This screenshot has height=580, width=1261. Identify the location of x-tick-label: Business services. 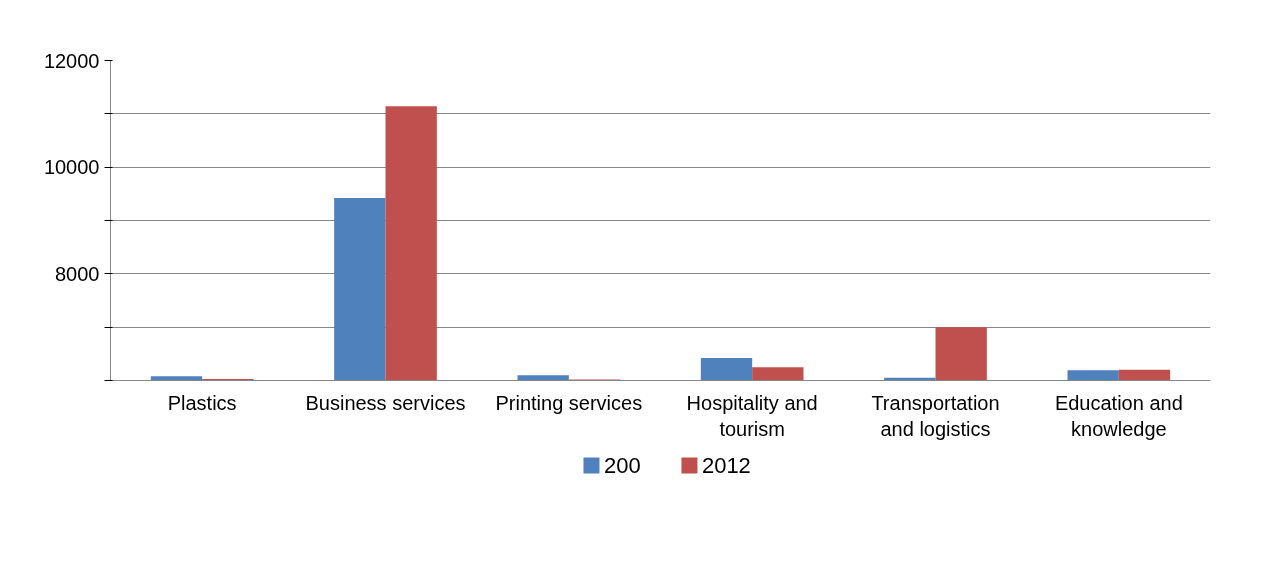
(385, 402).